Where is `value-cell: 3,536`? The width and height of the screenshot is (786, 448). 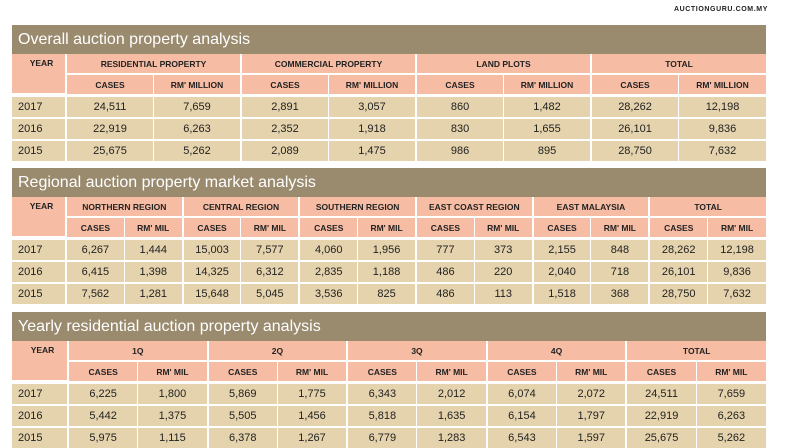 value-cell: 3,536 is located at coordinates (328, 294).